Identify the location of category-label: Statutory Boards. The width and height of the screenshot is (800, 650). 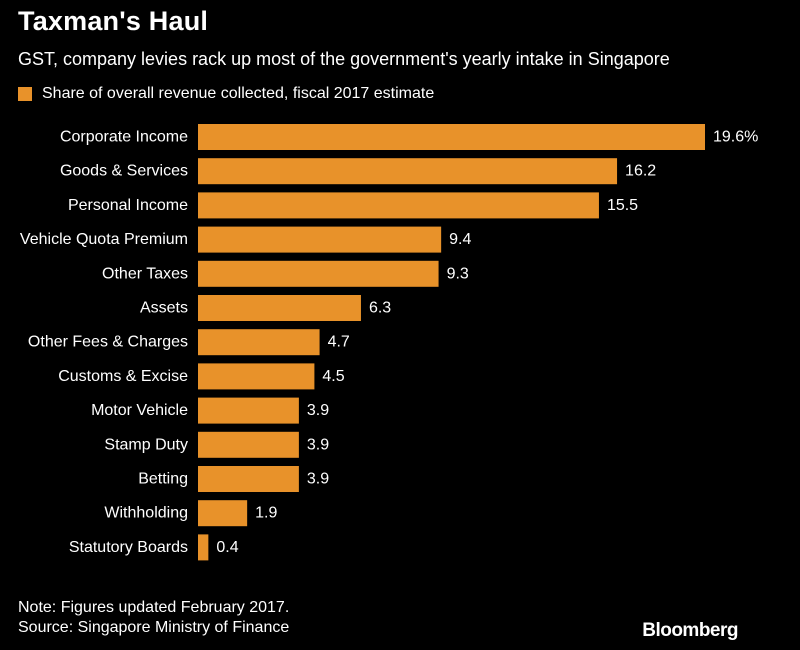
(128, 547).